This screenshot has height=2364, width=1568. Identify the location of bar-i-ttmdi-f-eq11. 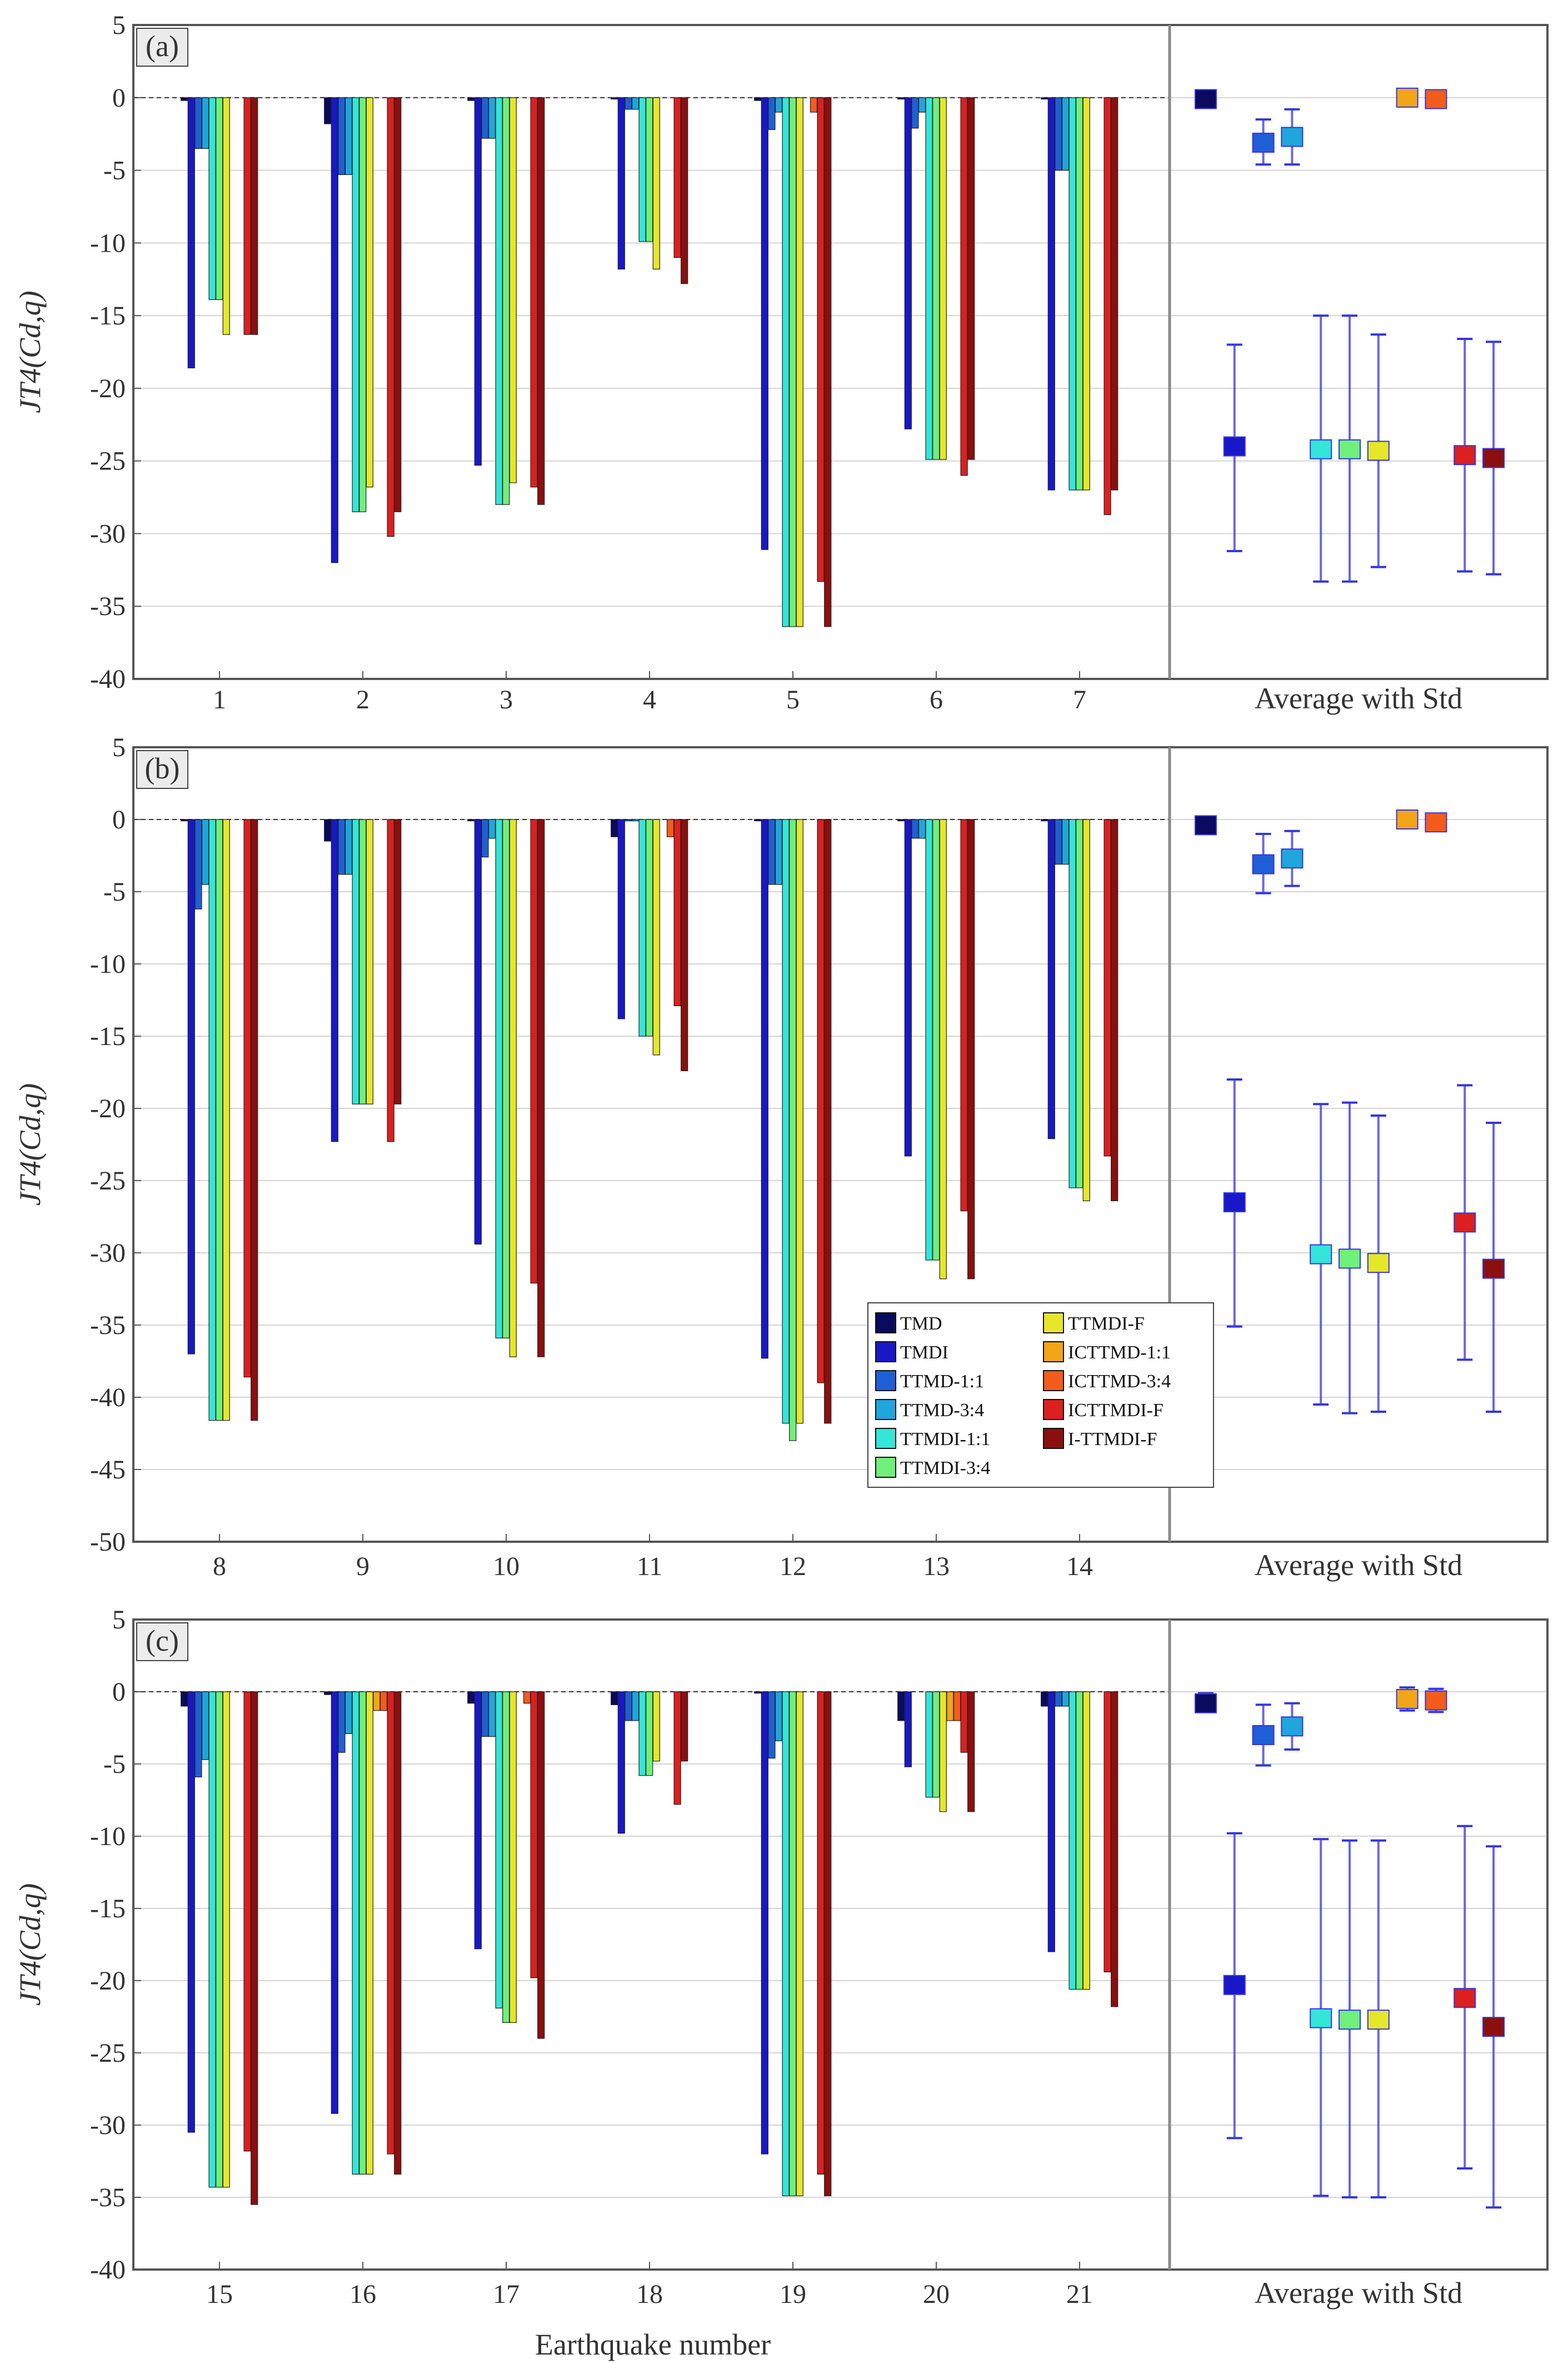
(684, 945).